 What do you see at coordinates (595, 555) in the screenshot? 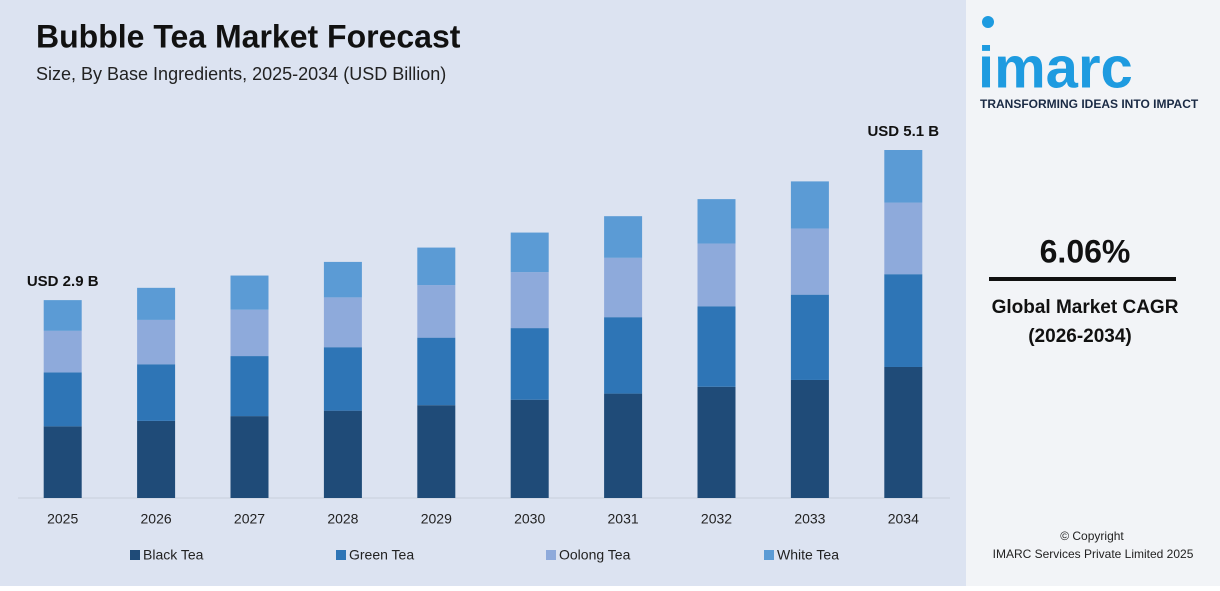
I see `legend-label: Oolong Tea` at bounding box center [595, 555].